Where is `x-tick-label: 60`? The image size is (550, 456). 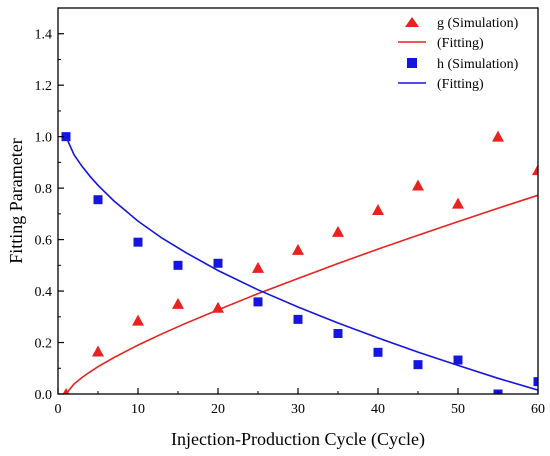
x-tick-label: 60 is located at coordinates (538, 409).